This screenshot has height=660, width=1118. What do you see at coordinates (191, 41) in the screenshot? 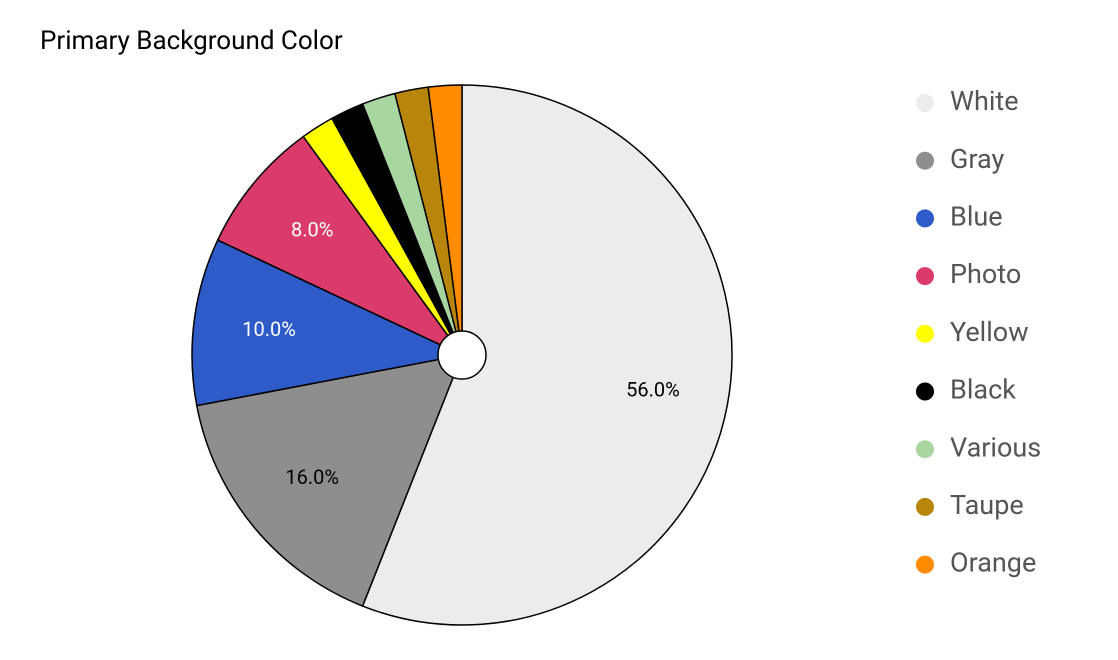
I see `chart-title: Primary Background Color` at bounding box center [191, 41].